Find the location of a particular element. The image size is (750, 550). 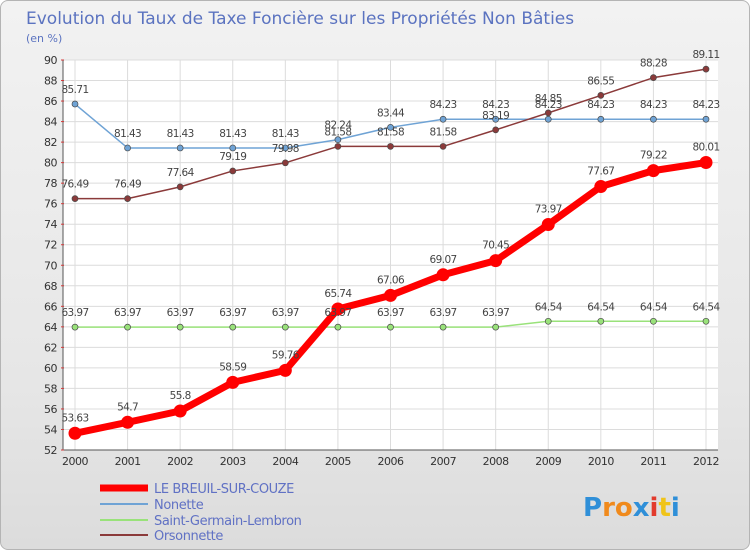

logo-letter: r is located at coordinates (608, 508).